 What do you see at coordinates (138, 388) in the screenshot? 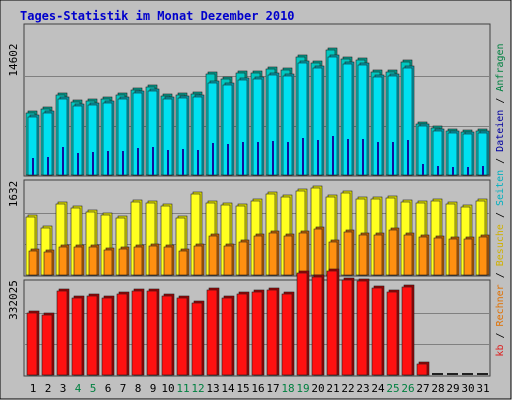
I see `x-tick-label: 8` at bounding box center [138, 388].